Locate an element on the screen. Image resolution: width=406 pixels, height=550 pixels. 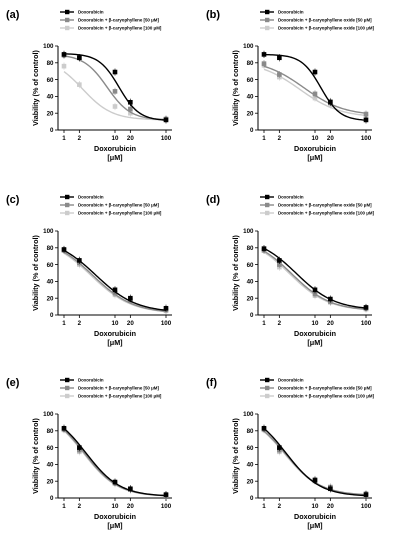
panel-label: (a) is located at coordinates (13, 15).